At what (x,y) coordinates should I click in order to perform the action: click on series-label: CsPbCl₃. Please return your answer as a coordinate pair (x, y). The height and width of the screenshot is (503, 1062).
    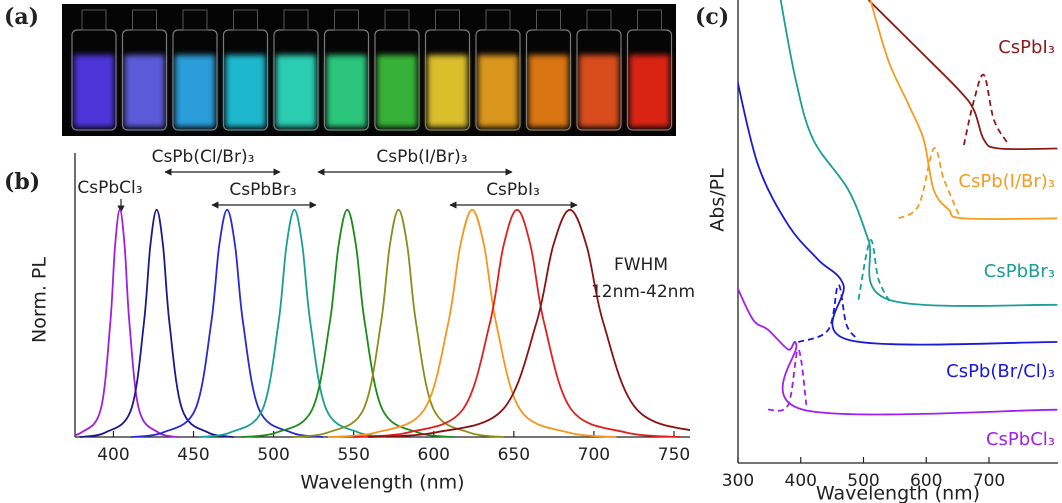
    Looking at the image, I should click on (1020, 439).